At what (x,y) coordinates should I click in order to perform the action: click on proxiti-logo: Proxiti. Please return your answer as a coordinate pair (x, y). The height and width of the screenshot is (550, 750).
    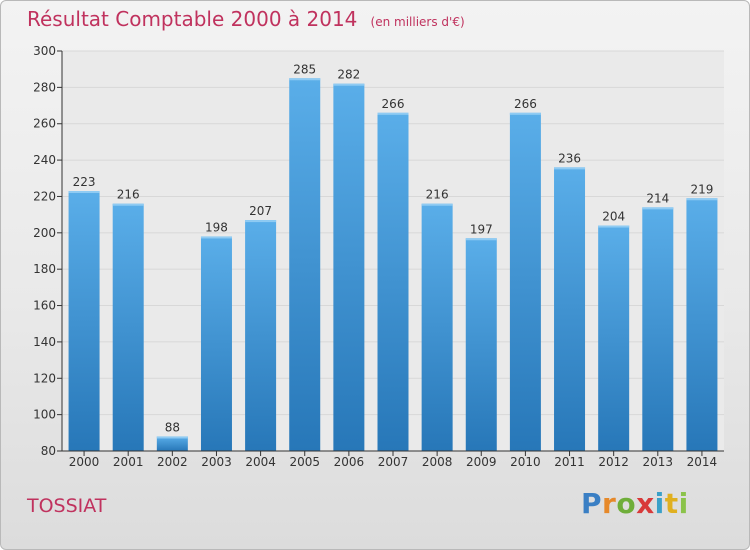
    Looking at the image, I should click on (635, 503).